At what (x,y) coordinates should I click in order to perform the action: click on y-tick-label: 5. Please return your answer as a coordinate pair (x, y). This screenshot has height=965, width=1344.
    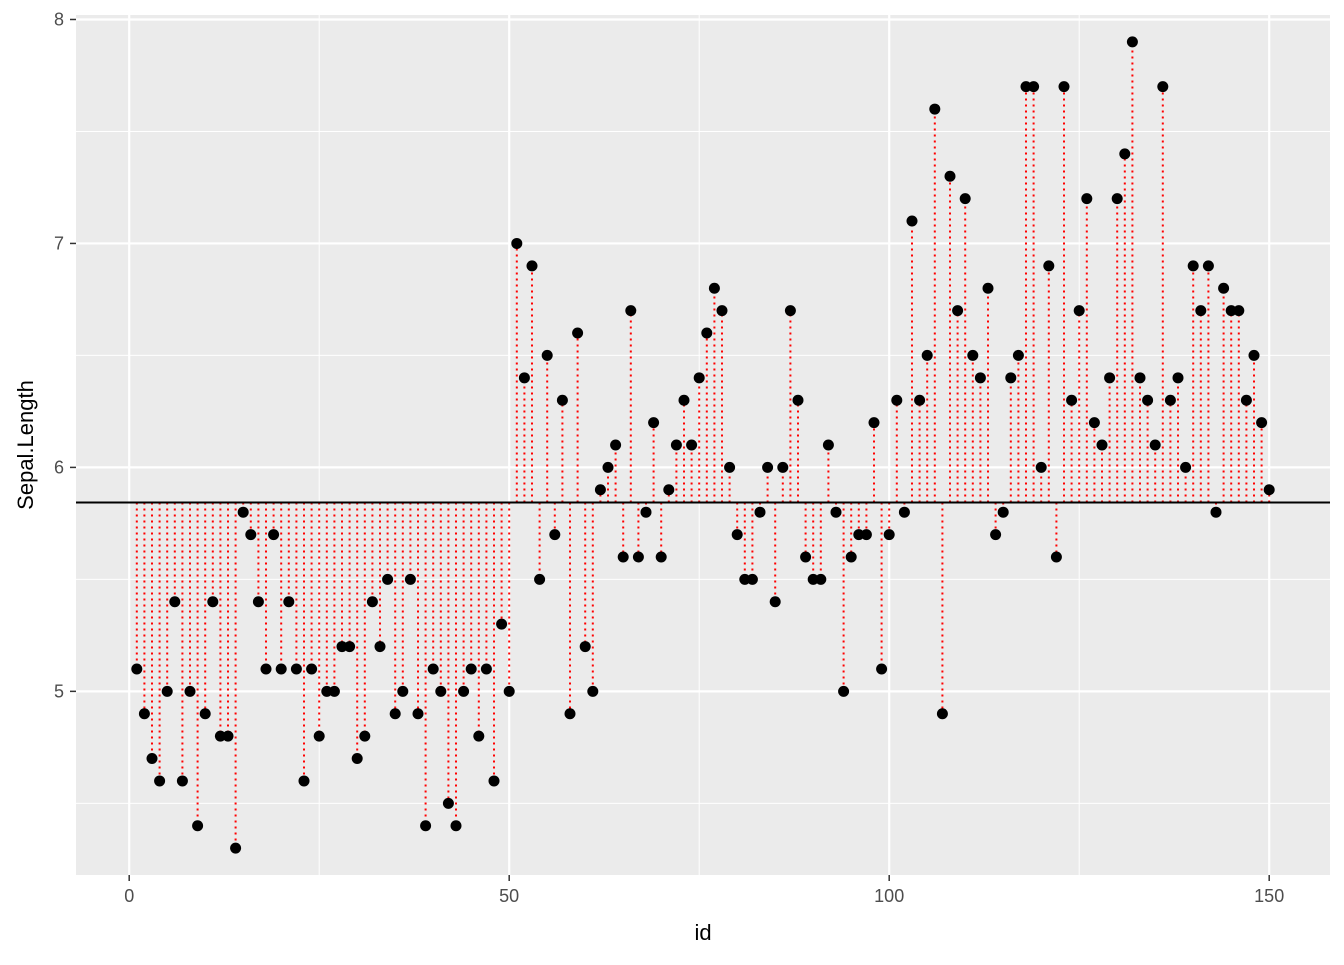
    Looking at the image, I should click on (59, 691).